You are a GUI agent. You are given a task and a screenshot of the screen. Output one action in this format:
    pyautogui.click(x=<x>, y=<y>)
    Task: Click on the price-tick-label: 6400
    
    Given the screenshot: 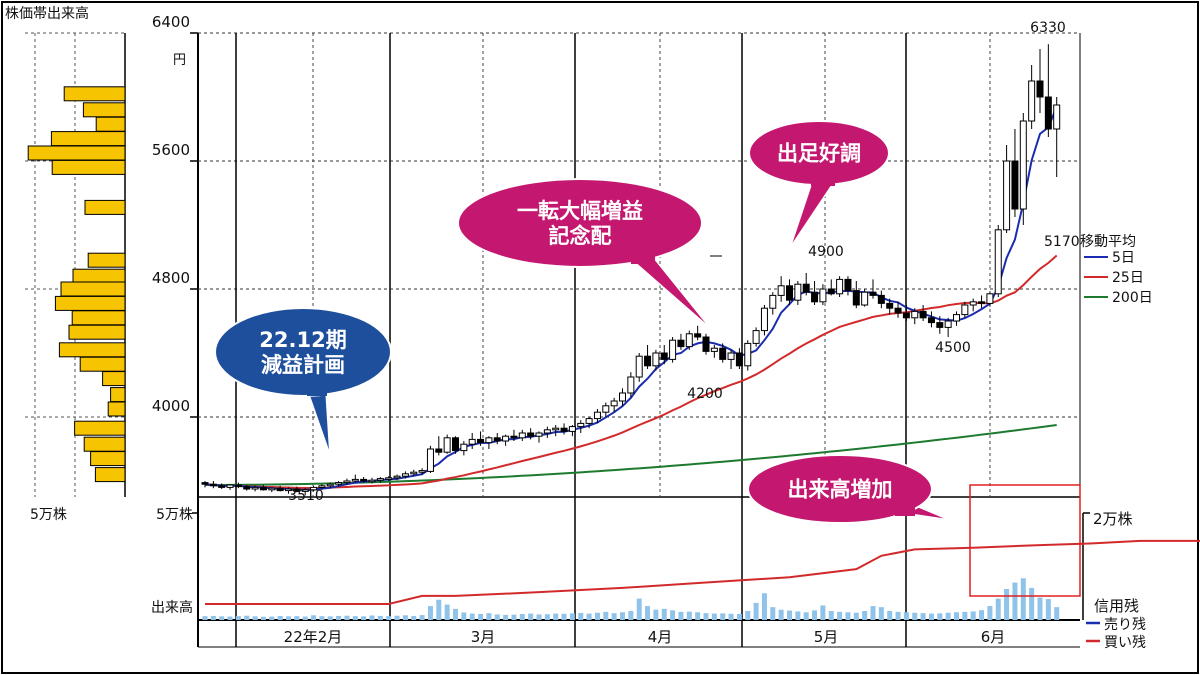 What is the action you would take?
    pyautogui.click(x=171, y=22)
    